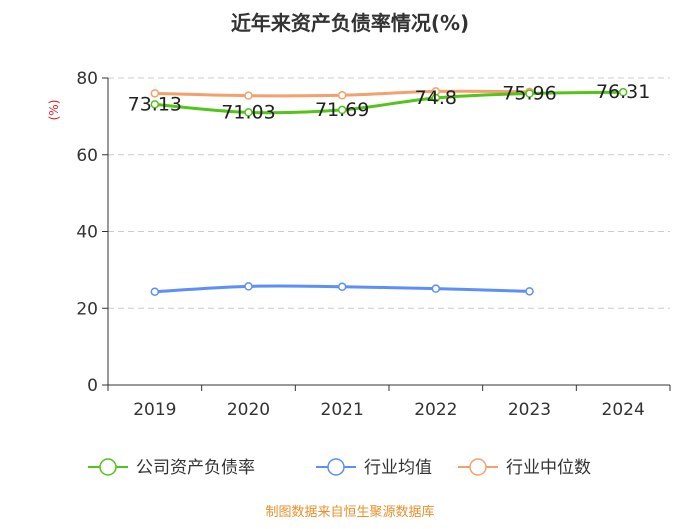 This screenshot has height=529, width=700. I want to click on source-note: 制图数据来自恒生聚源数据库, so click(349, 512).